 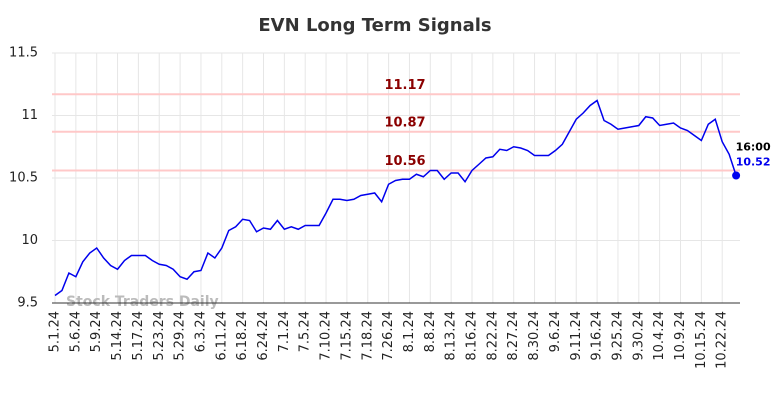 I want to click on chart-title: EVN Long Term Signals, so click(x=374, y=25).